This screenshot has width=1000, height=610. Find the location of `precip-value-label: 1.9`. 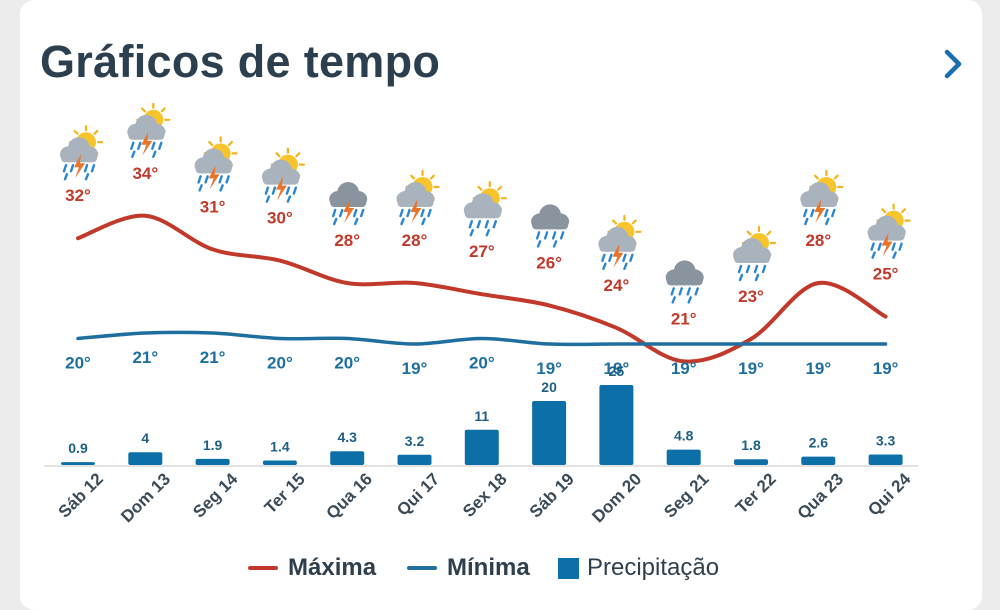

precip-value-label: 1.9 is located at coordinates (213, 445).